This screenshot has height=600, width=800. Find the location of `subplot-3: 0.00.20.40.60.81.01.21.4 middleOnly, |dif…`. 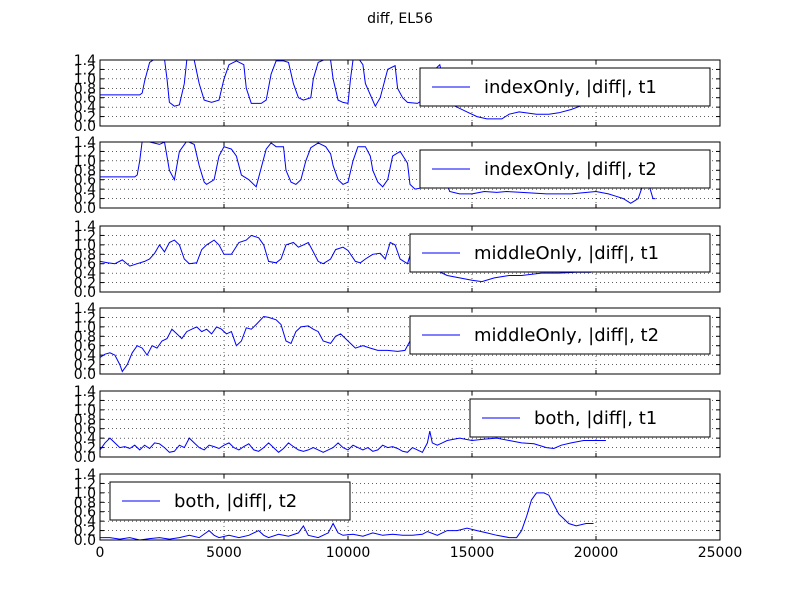

subplot-3: 0.00.20.40.60.81.01.21.4 middleOnly, |dif… is located at coordinates (397, 260).